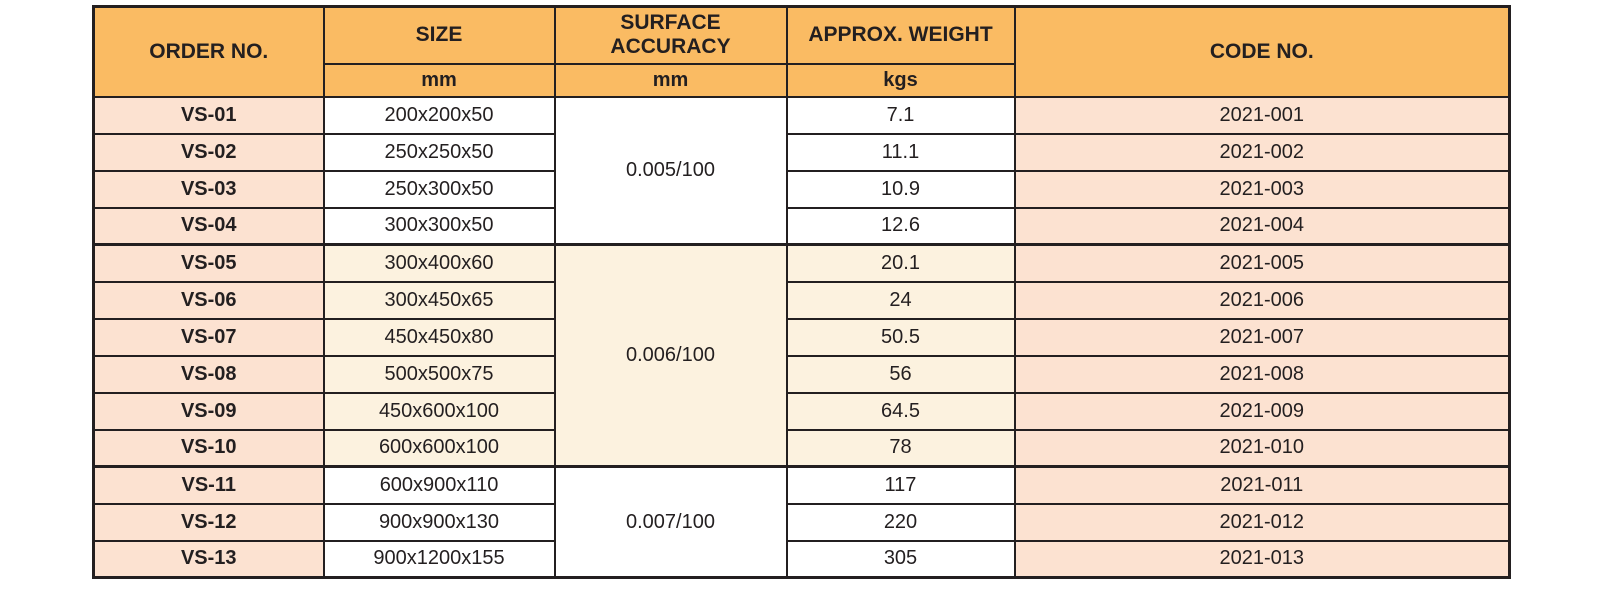 The width and height of the screenshot is (1600, 589). Describe the element at coordinates (1262, 263) in the screenshot. I see `code-cell: 2021-005` at that location.